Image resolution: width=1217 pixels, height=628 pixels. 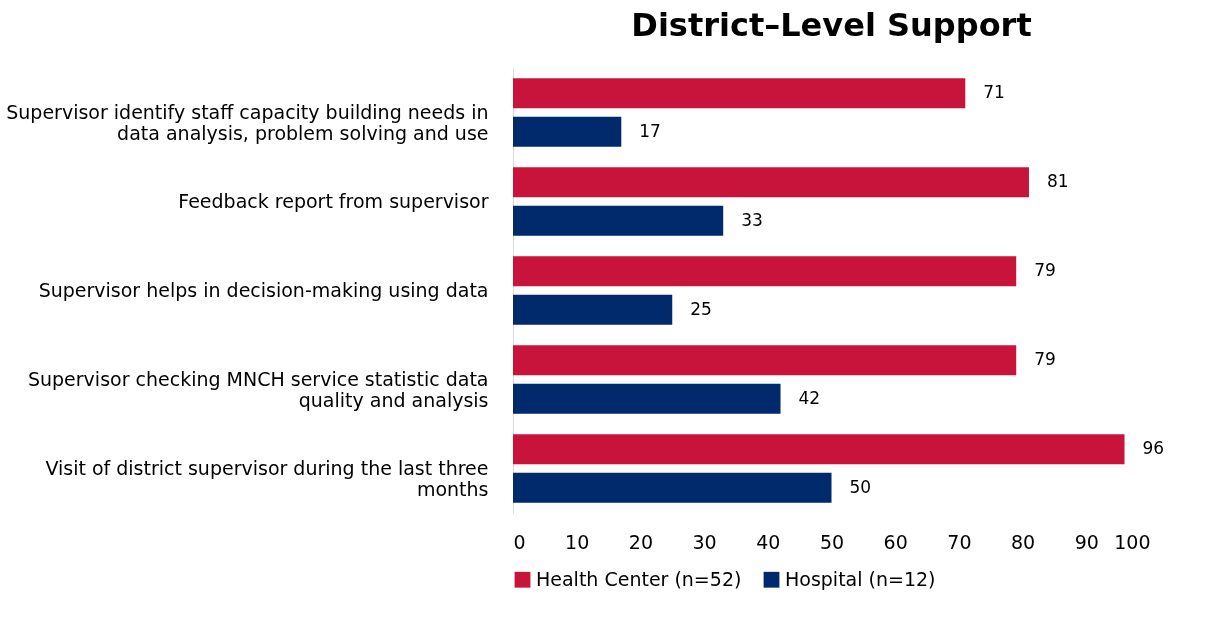 What do you see at coordinates (247, 122) in the screenshot?
I see `y-tick-label: Supervisor identify staff capacity building needs in data analysis, problem solving and use` at bounding box center [247, 122].